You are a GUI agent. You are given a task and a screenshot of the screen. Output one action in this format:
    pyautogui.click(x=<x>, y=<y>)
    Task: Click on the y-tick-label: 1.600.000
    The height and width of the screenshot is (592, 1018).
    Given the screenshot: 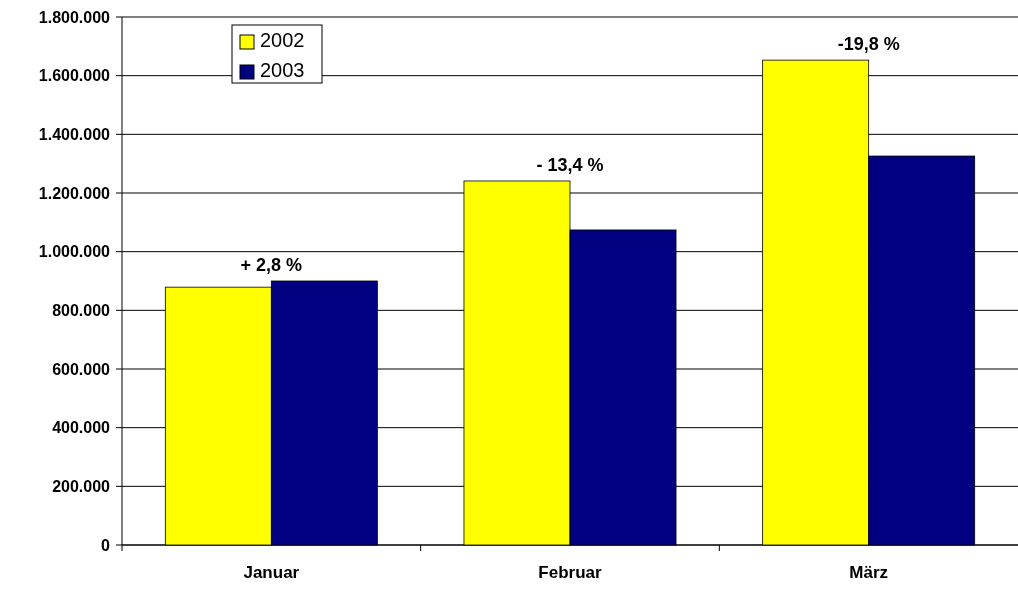 What is the action you would take?
    pyautogui.click(x=74, y=76)
    